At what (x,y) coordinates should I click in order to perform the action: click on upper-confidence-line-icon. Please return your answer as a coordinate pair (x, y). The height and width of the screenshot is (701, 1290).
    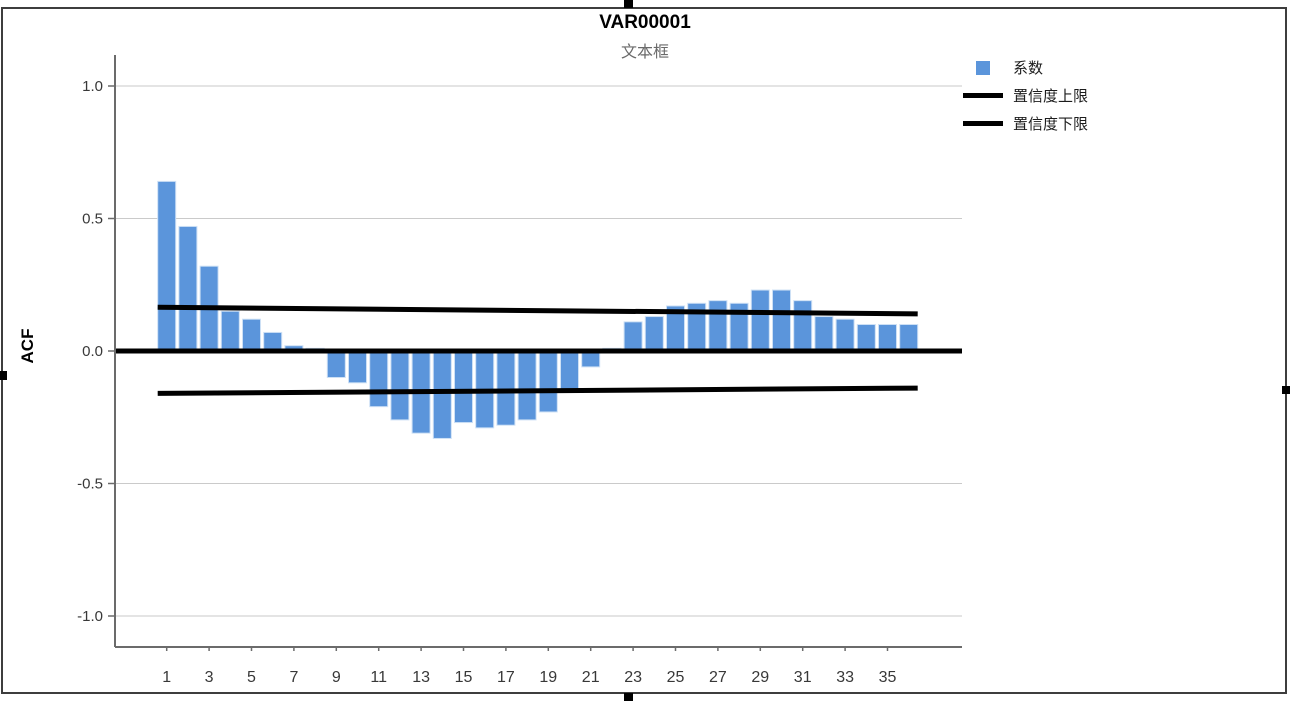
    Looking at the image, I should click on (983, 95).